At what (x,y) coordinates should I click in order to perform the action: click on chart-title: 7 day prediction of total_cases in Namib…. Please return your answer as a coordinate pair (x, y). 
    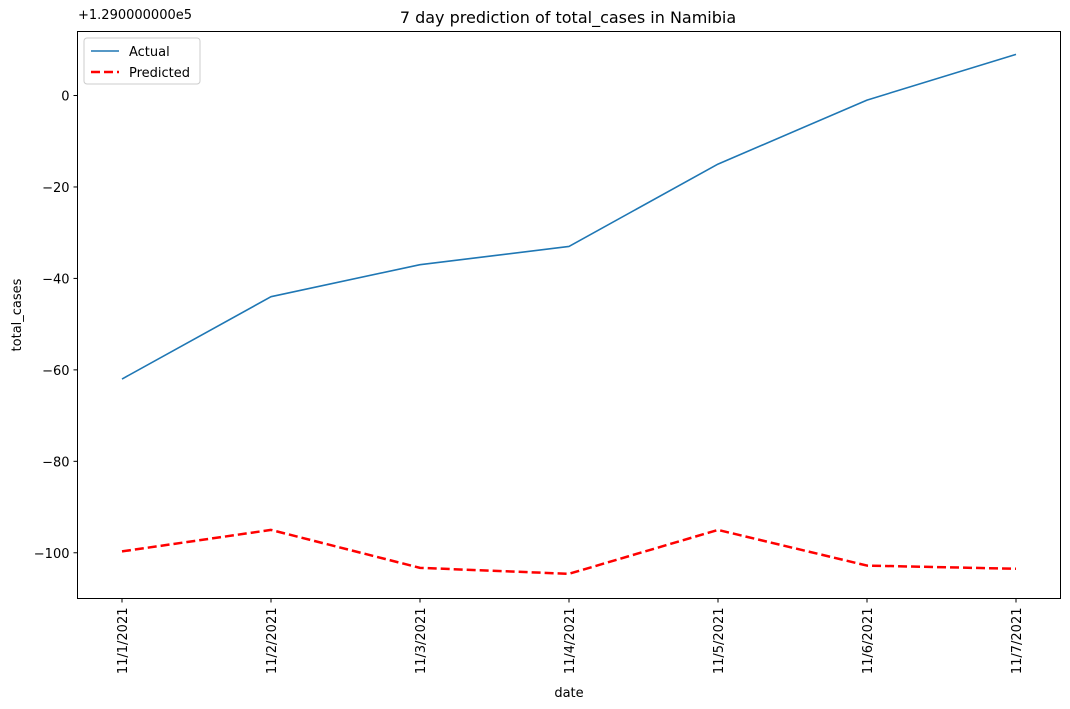
    Looking at the image, I should click on (568, 18).